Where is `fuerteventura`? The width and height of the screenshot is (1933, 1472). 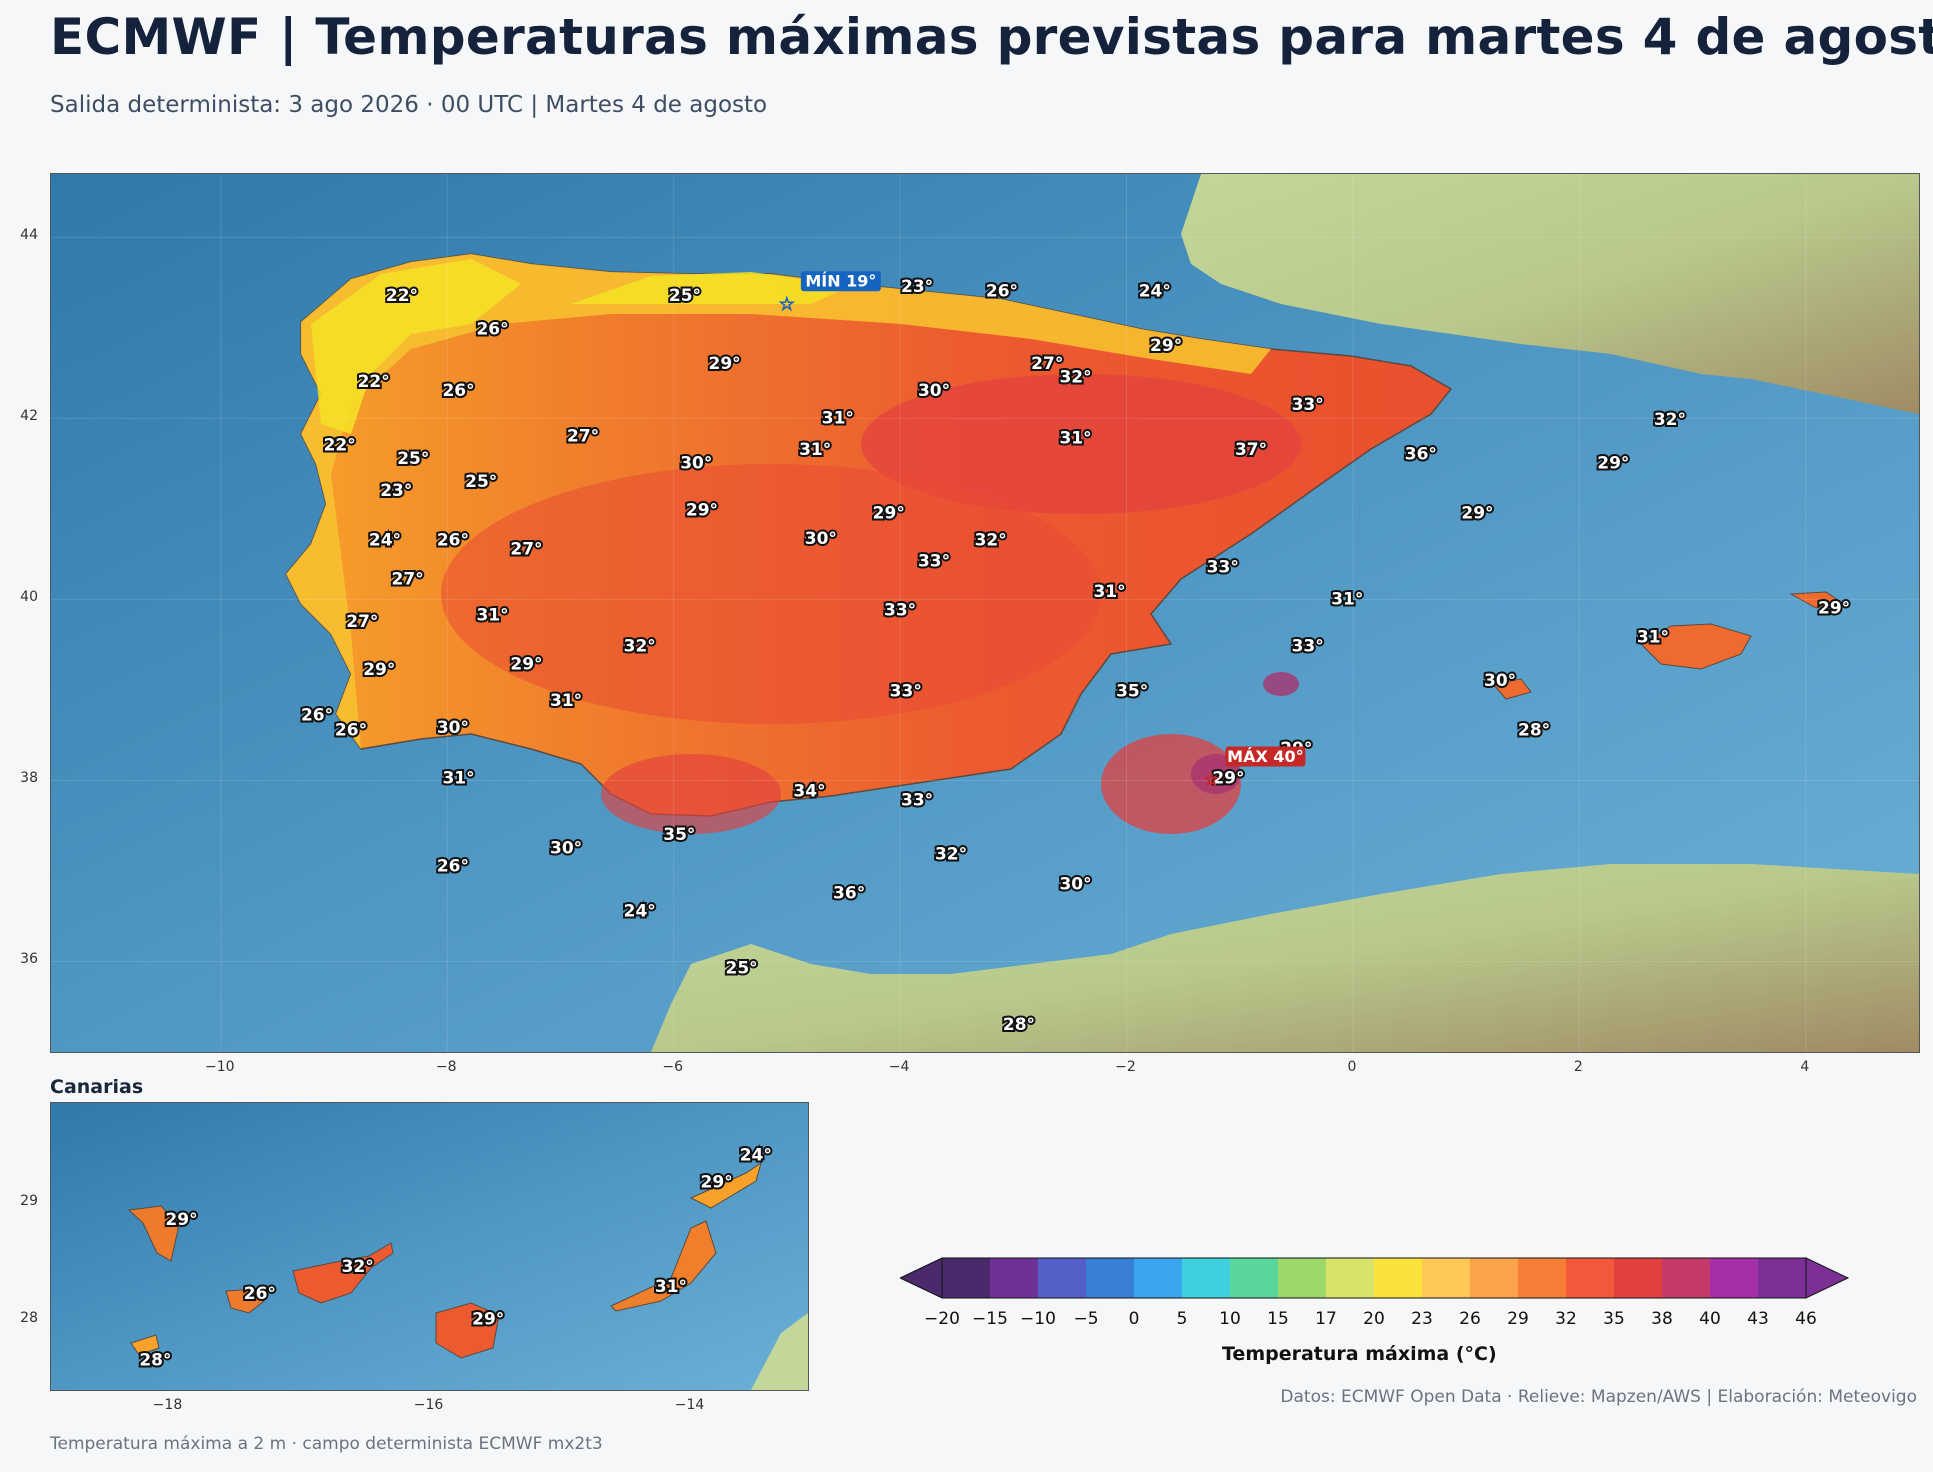
fuerteventura is located at coordinates (663, 1266).